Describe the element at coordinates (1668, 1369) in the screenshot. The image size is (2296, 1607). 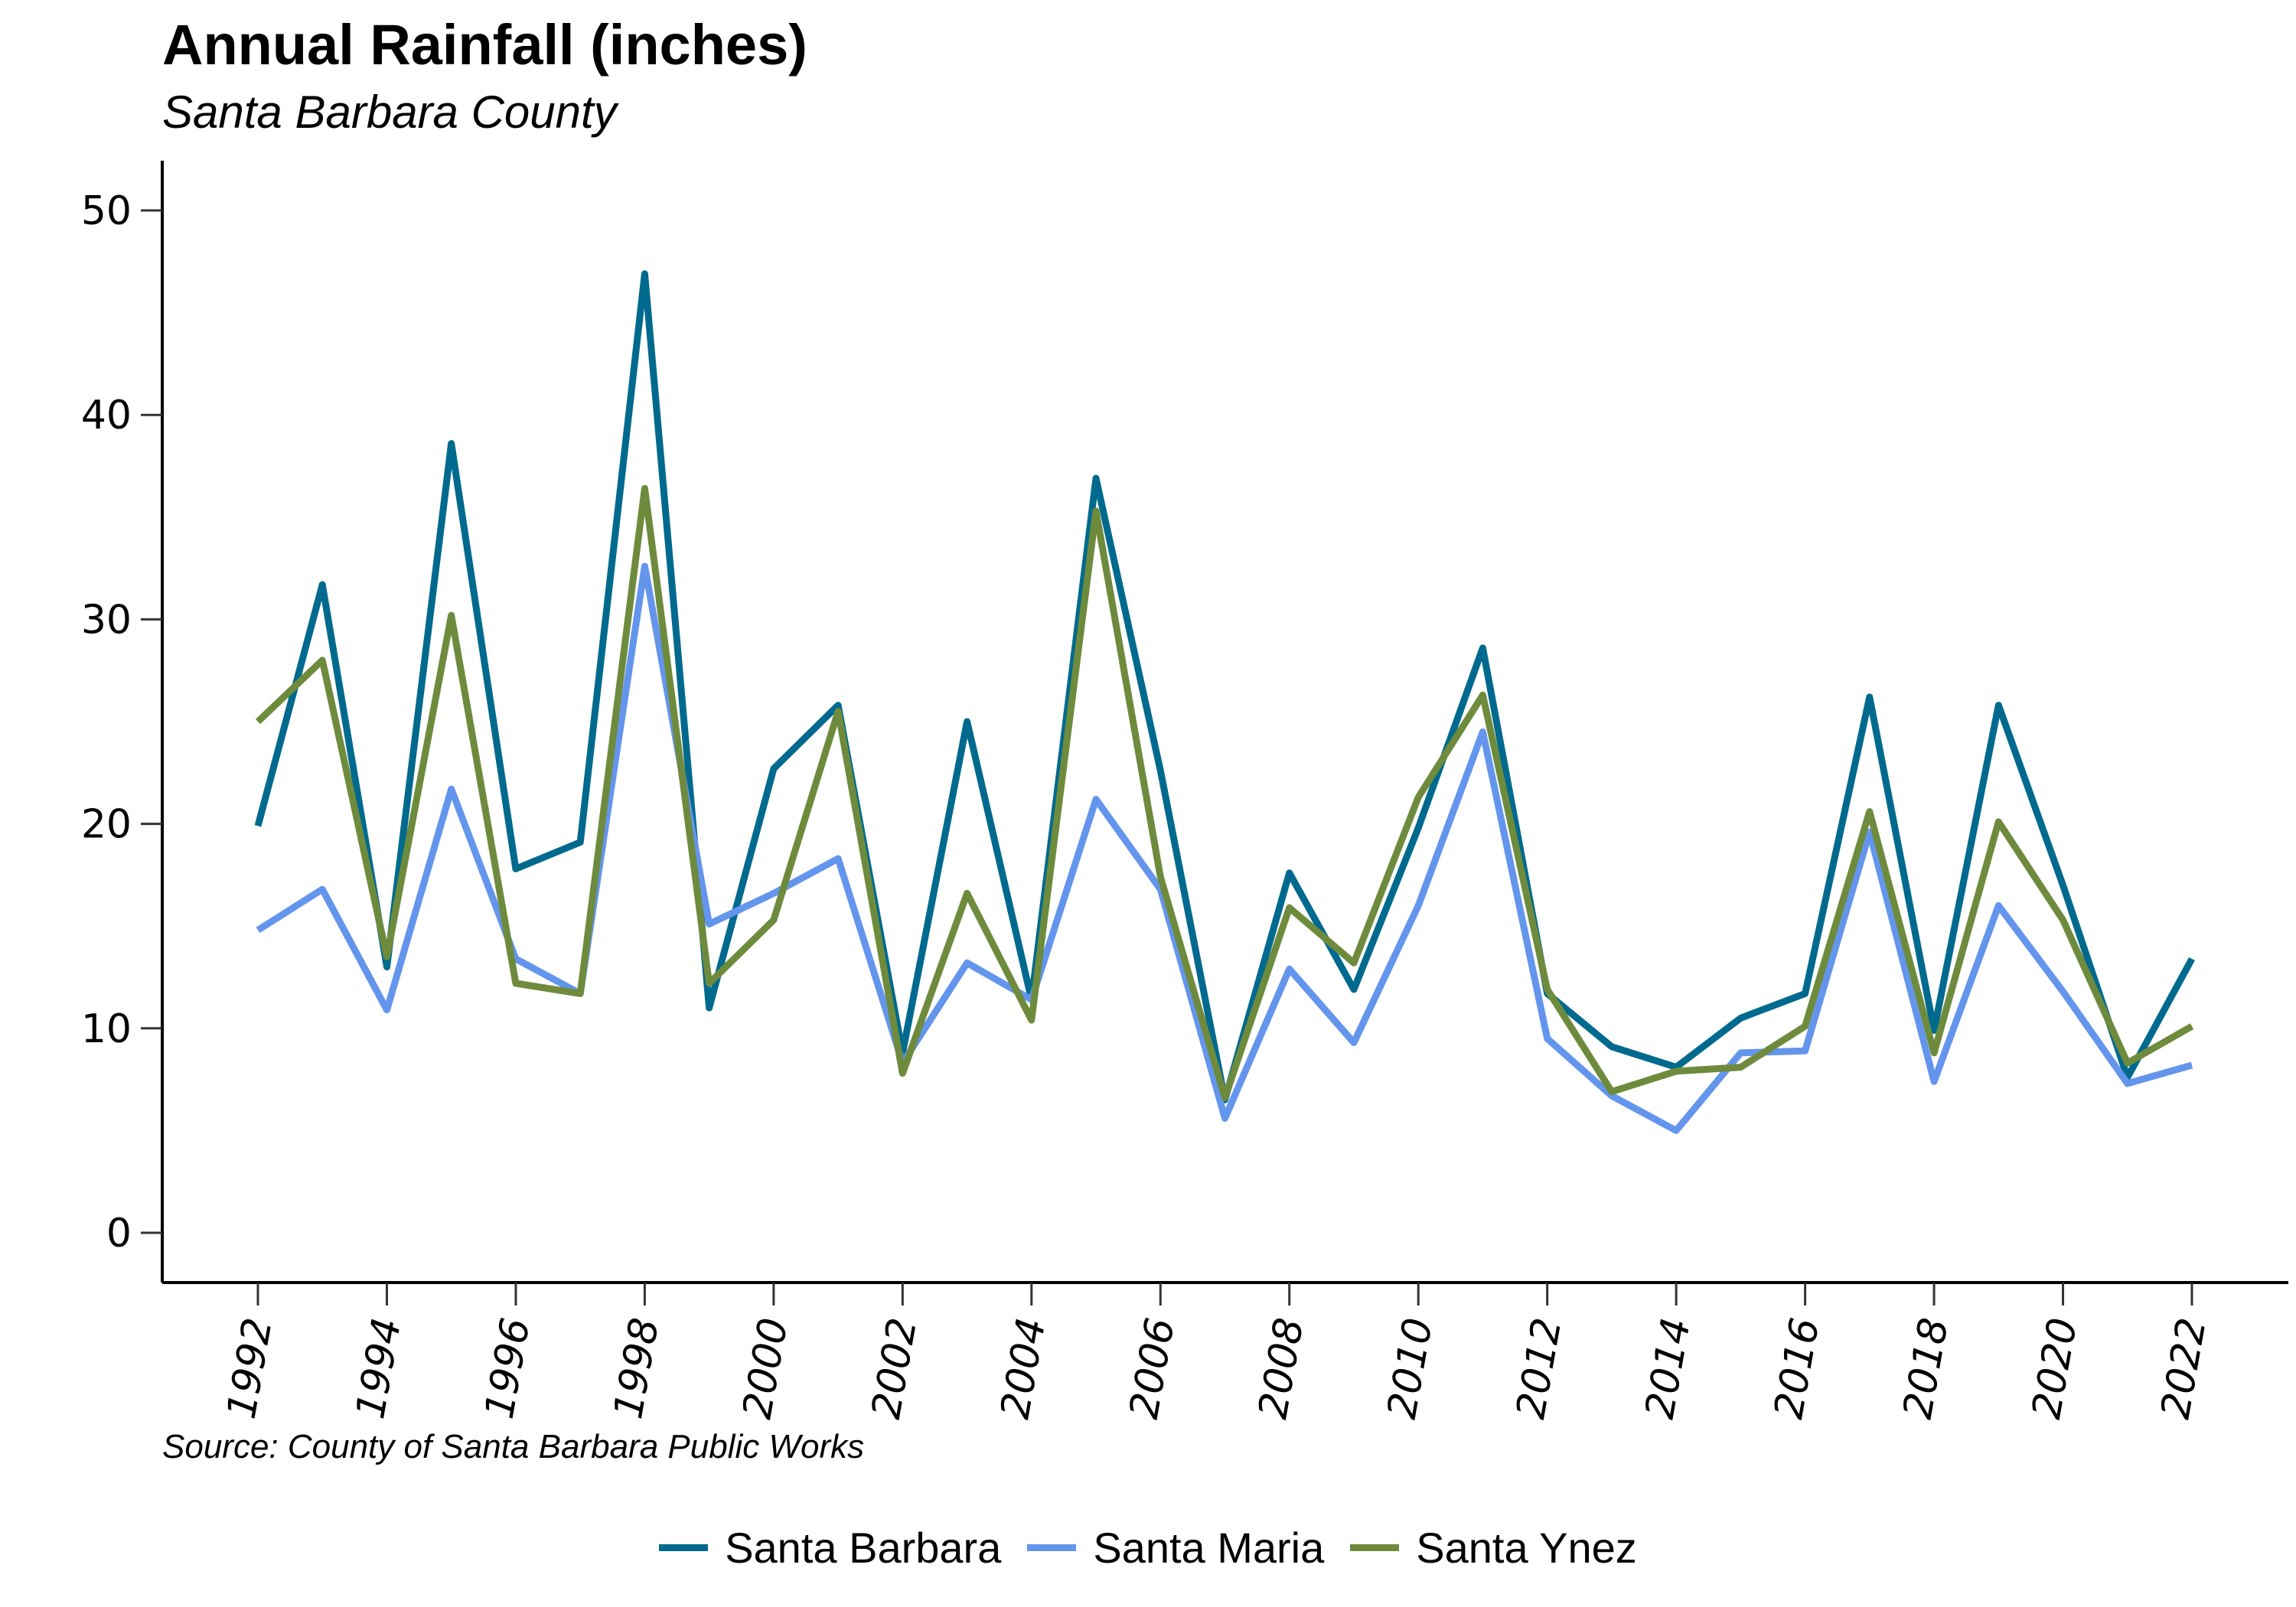
I see `x-tick-label: 2014` at that location.